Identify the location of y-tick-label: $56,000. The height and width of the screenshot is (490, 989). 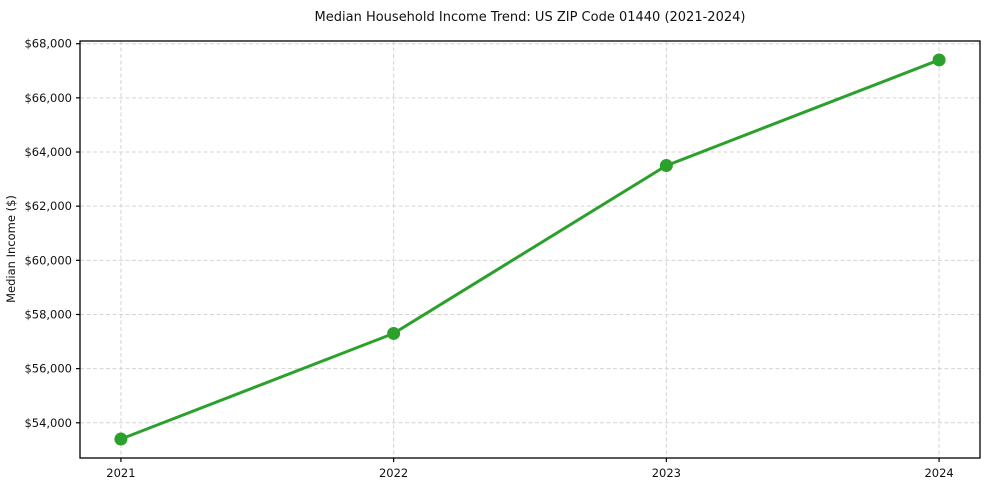
(48, 369).